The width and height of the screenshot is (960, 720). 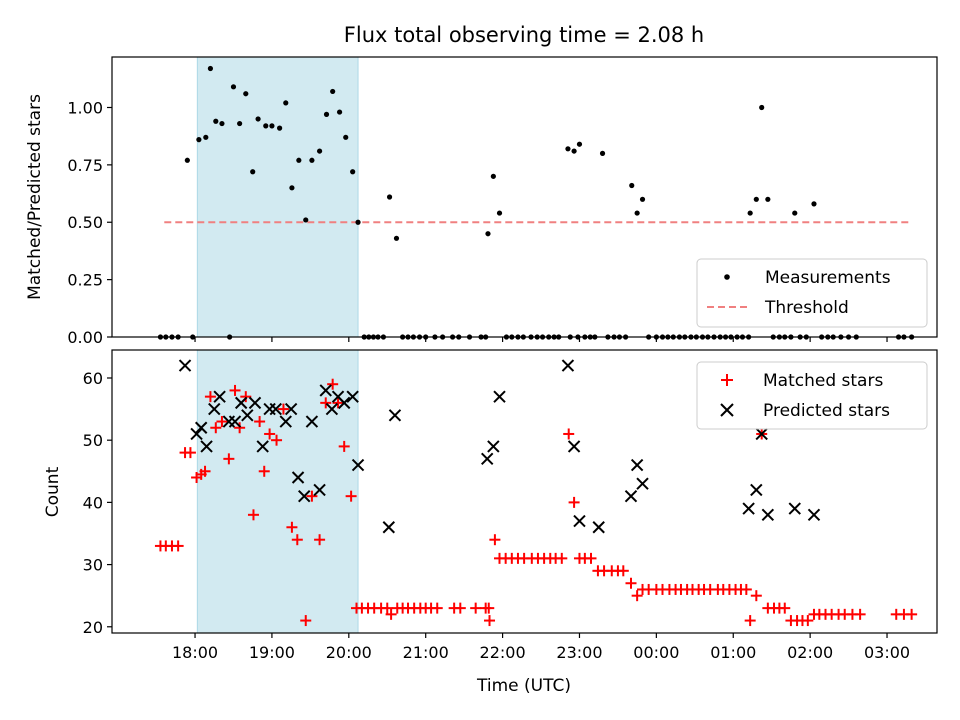 What do you see at coordinates (887, 652) in the screenshot?
I see `x-tick-label: 03:00` at bounding box center [887, 652].